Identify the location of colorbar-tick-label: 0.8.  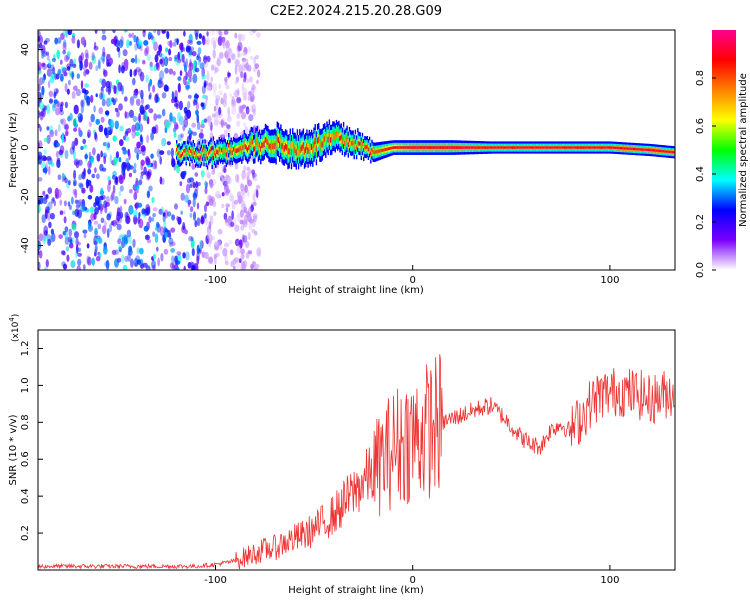
(700, 78).